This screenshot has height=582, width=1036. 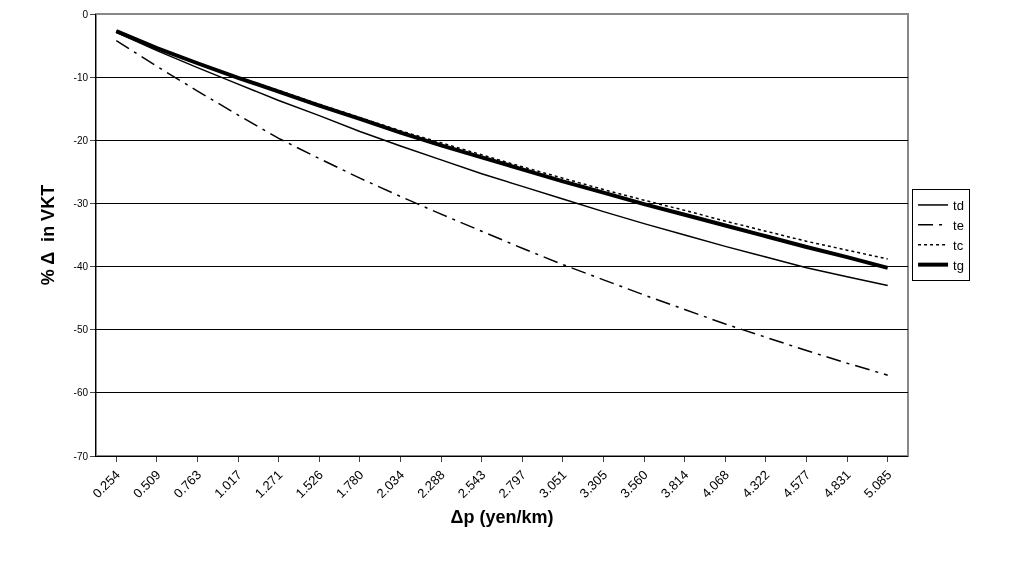 I want to click on legend-label: tc, so click(x=958, y=245).